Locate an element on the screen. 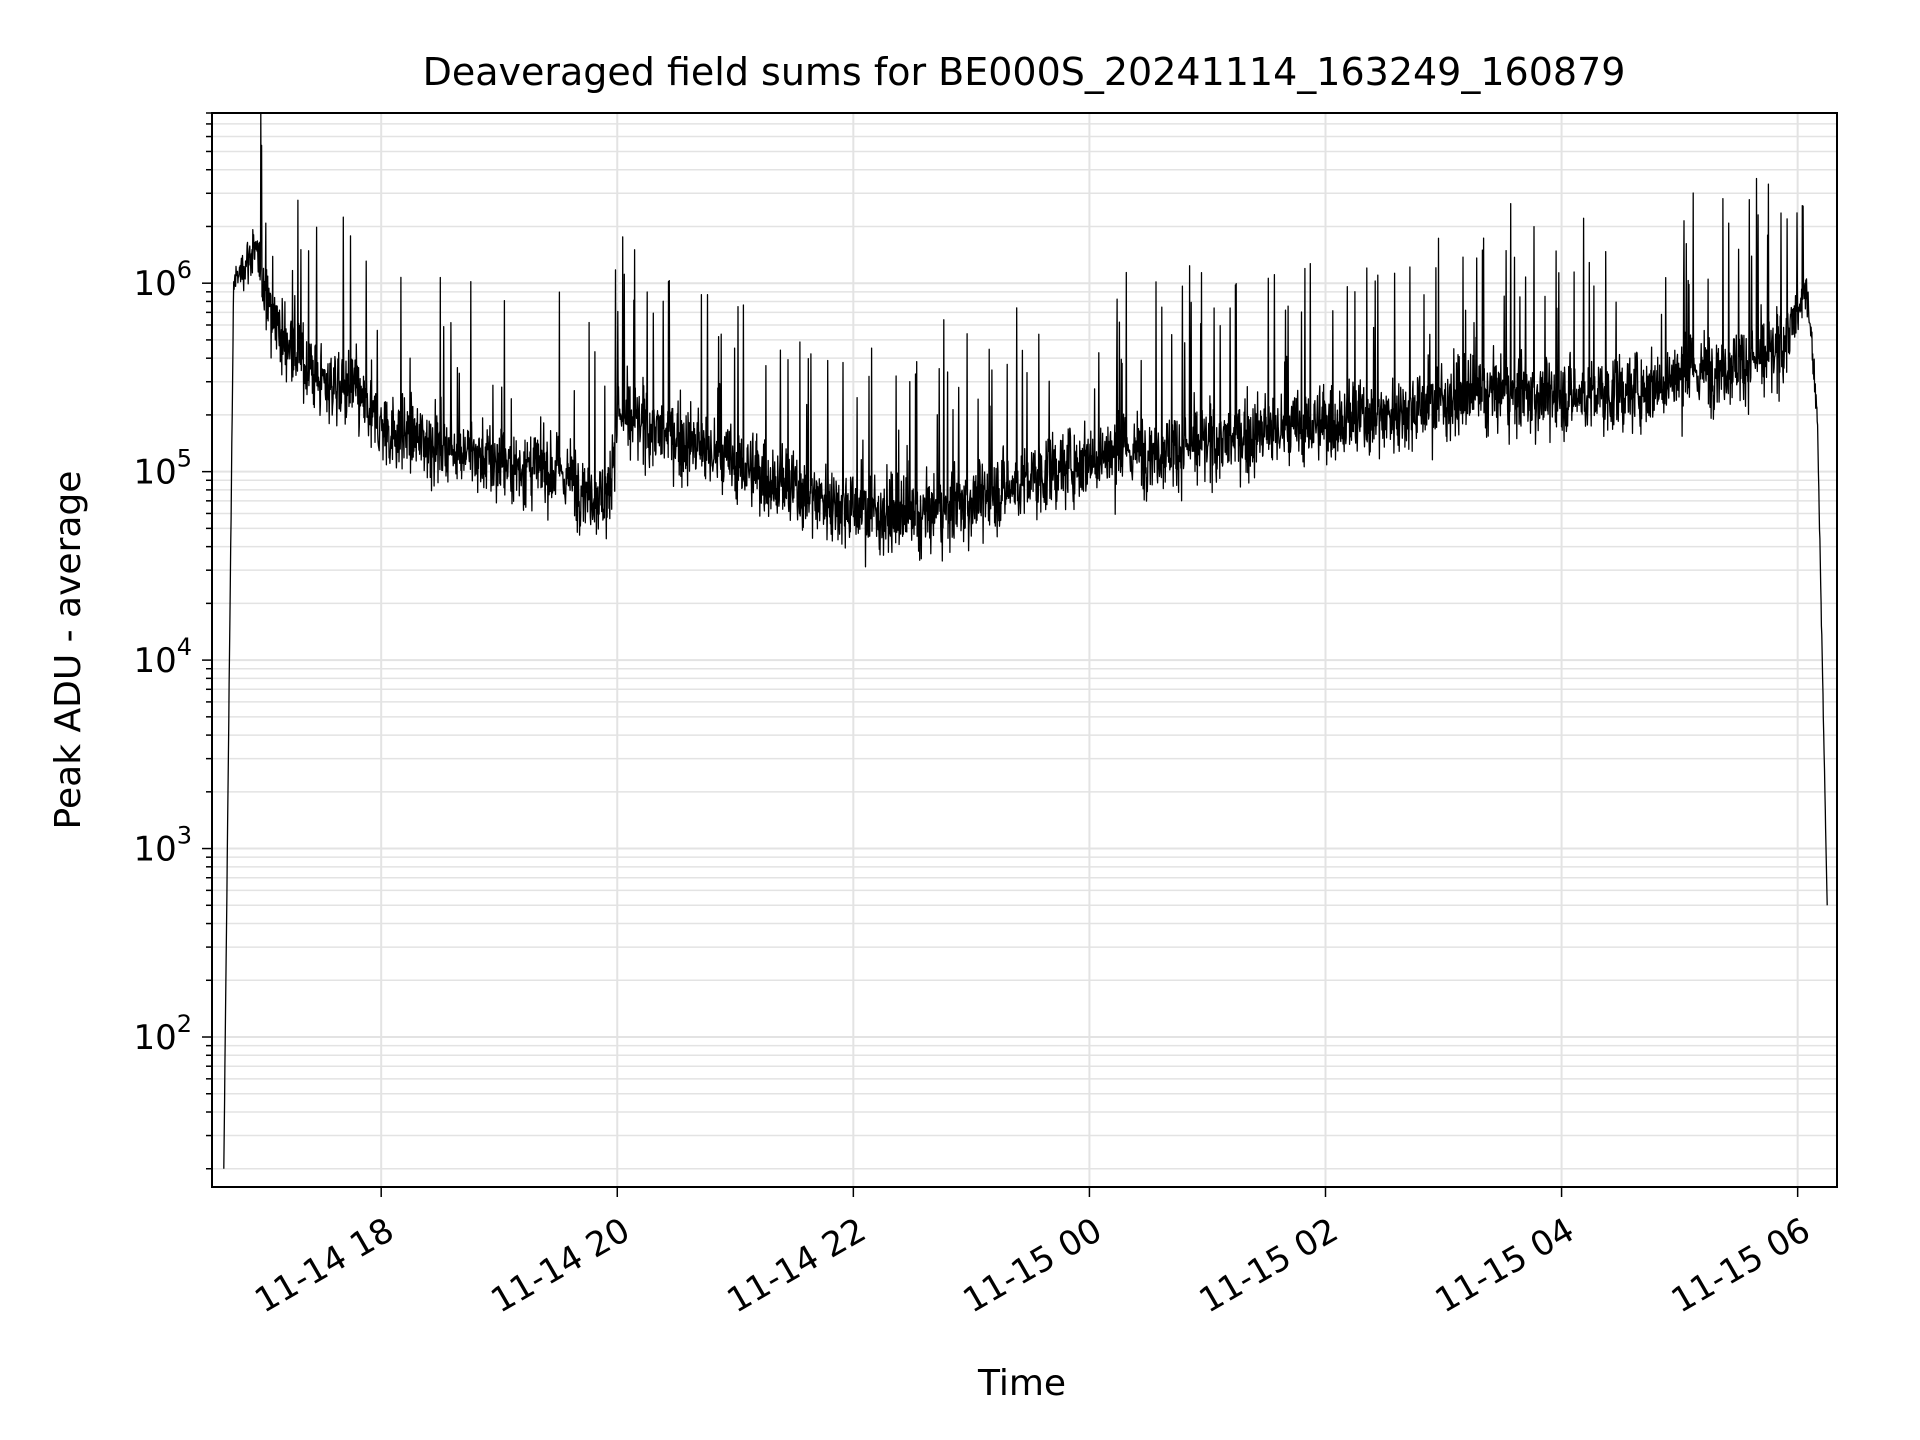 The height and width of the screenshot is (1440, 1920). y-axis-label: Peak ADU - average is located at coordinates (68, 650).